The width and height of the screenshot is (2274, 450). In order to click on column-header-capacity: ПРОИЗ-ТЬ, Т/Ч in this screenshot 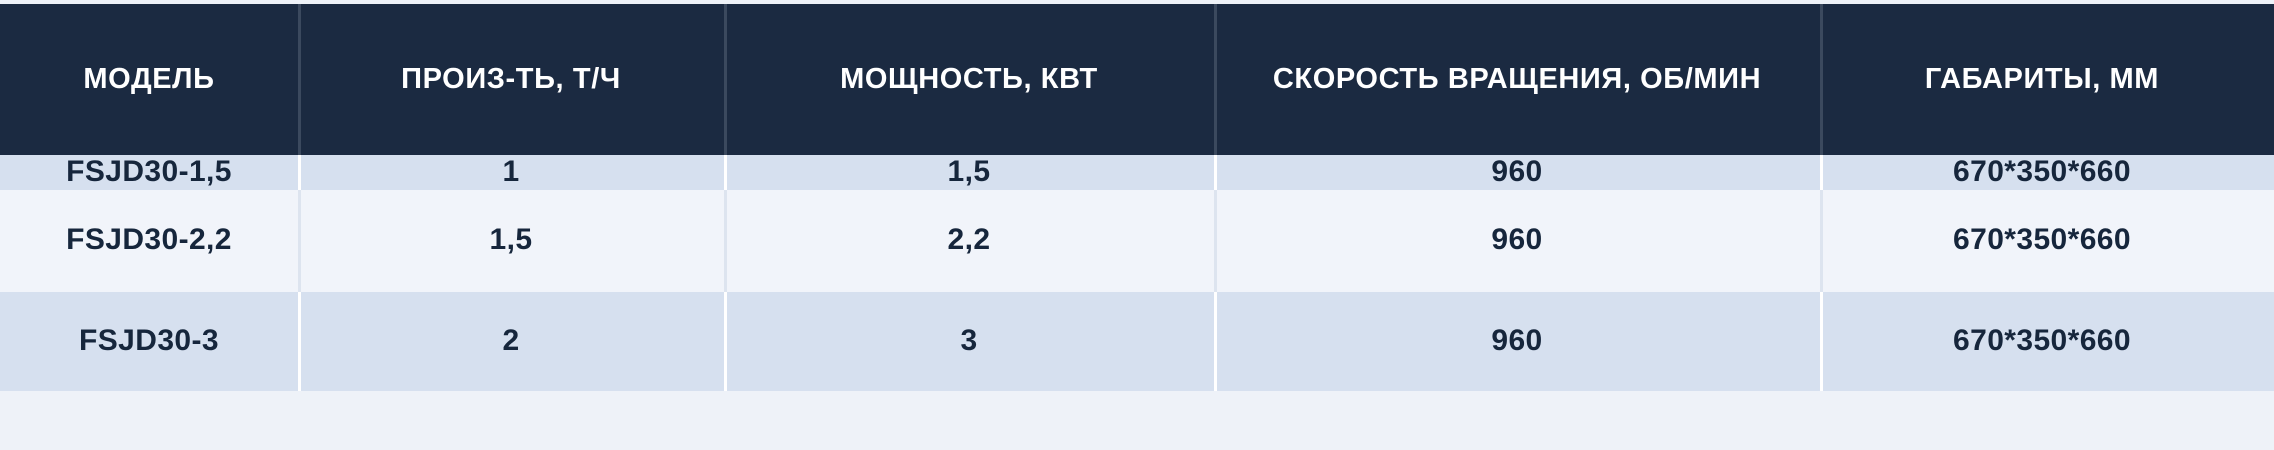, I will do `click(511, 79)`.